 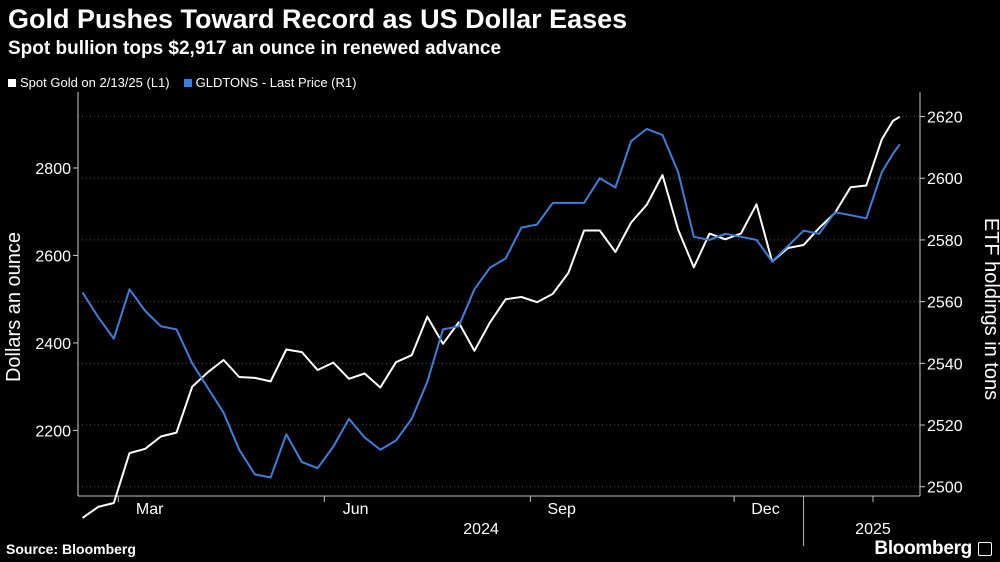 I want to click on x-tick-label-sep: Sep, so click(x=561, y=509).